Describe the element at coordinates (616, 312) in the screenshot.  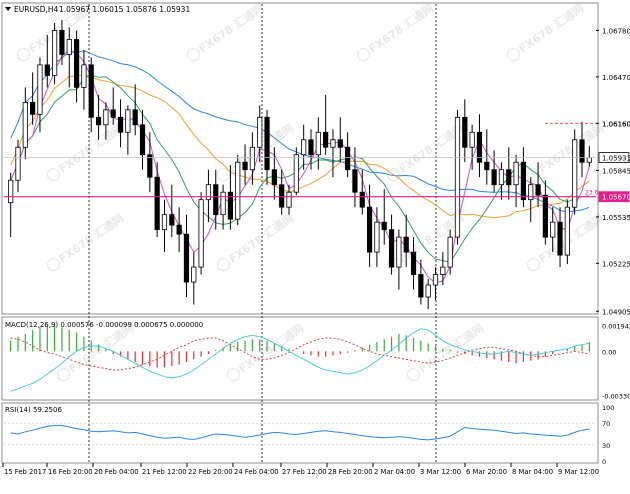
I see `y-tick-label: 1.04905` at that location.